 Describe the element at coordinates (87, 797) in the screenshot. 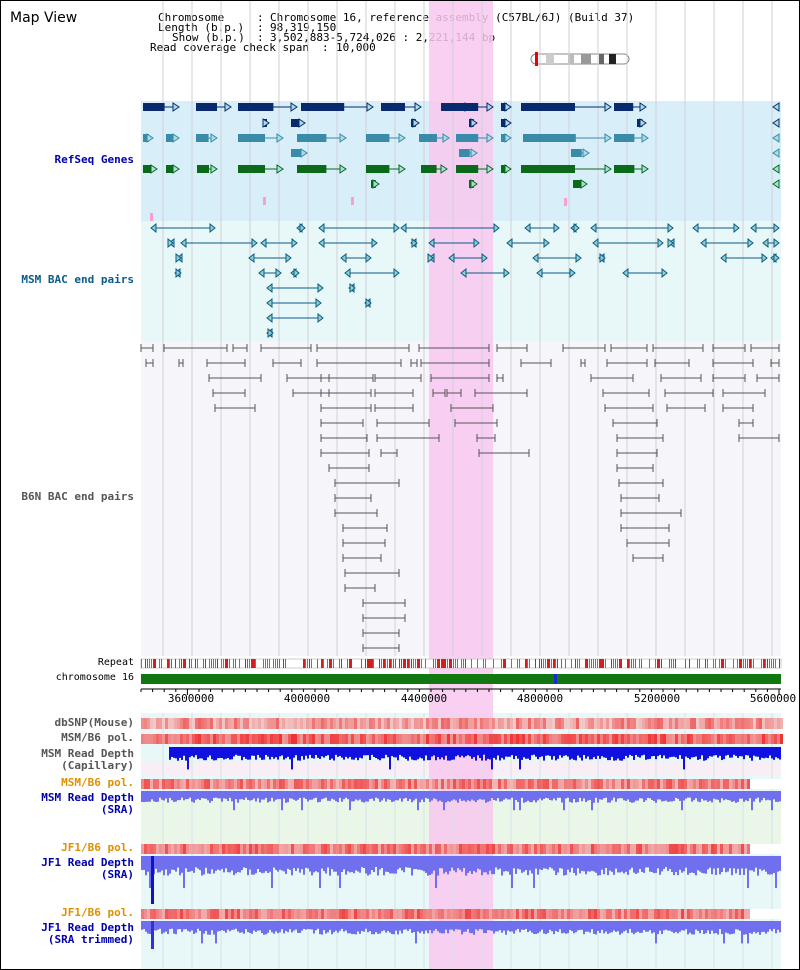

I see `track-label-msm-read-depth-sra: MSM Read Depth` at that location.